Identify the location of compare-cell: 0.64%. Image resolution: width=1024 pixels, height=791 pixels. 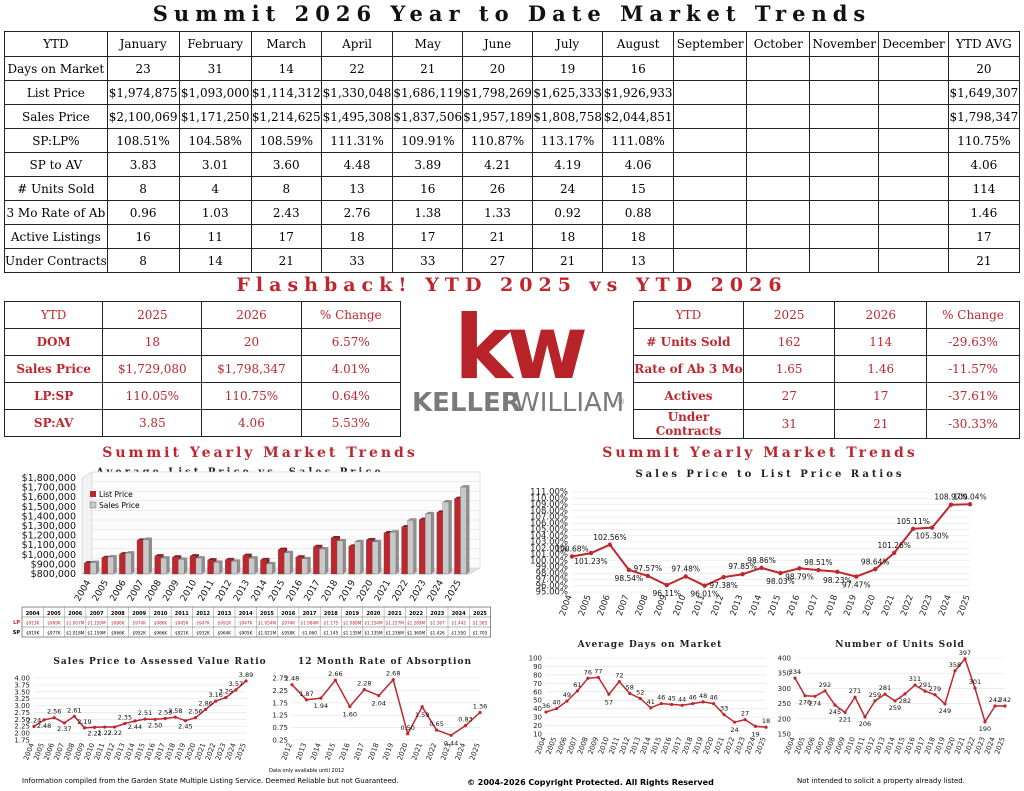
(351, 396).